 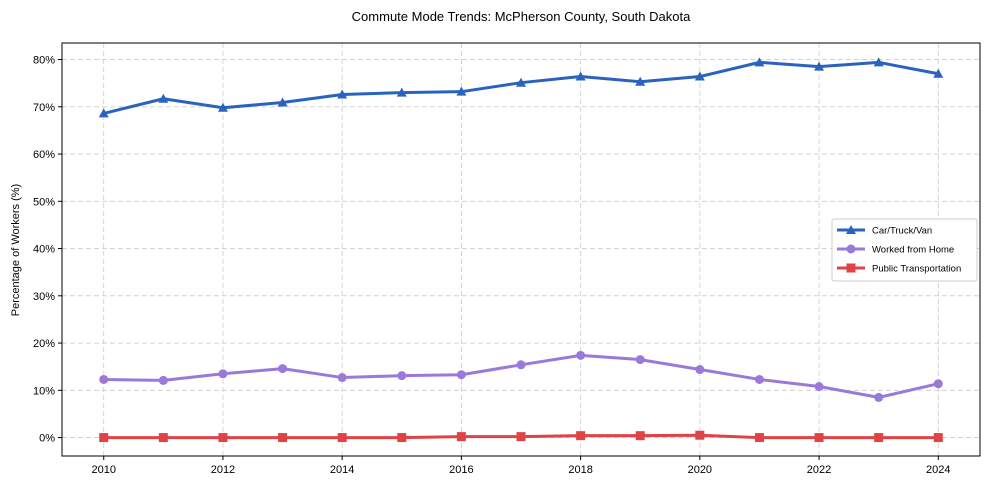 I want to click on x-tick-label: 2016, so click(x=461, y=470).